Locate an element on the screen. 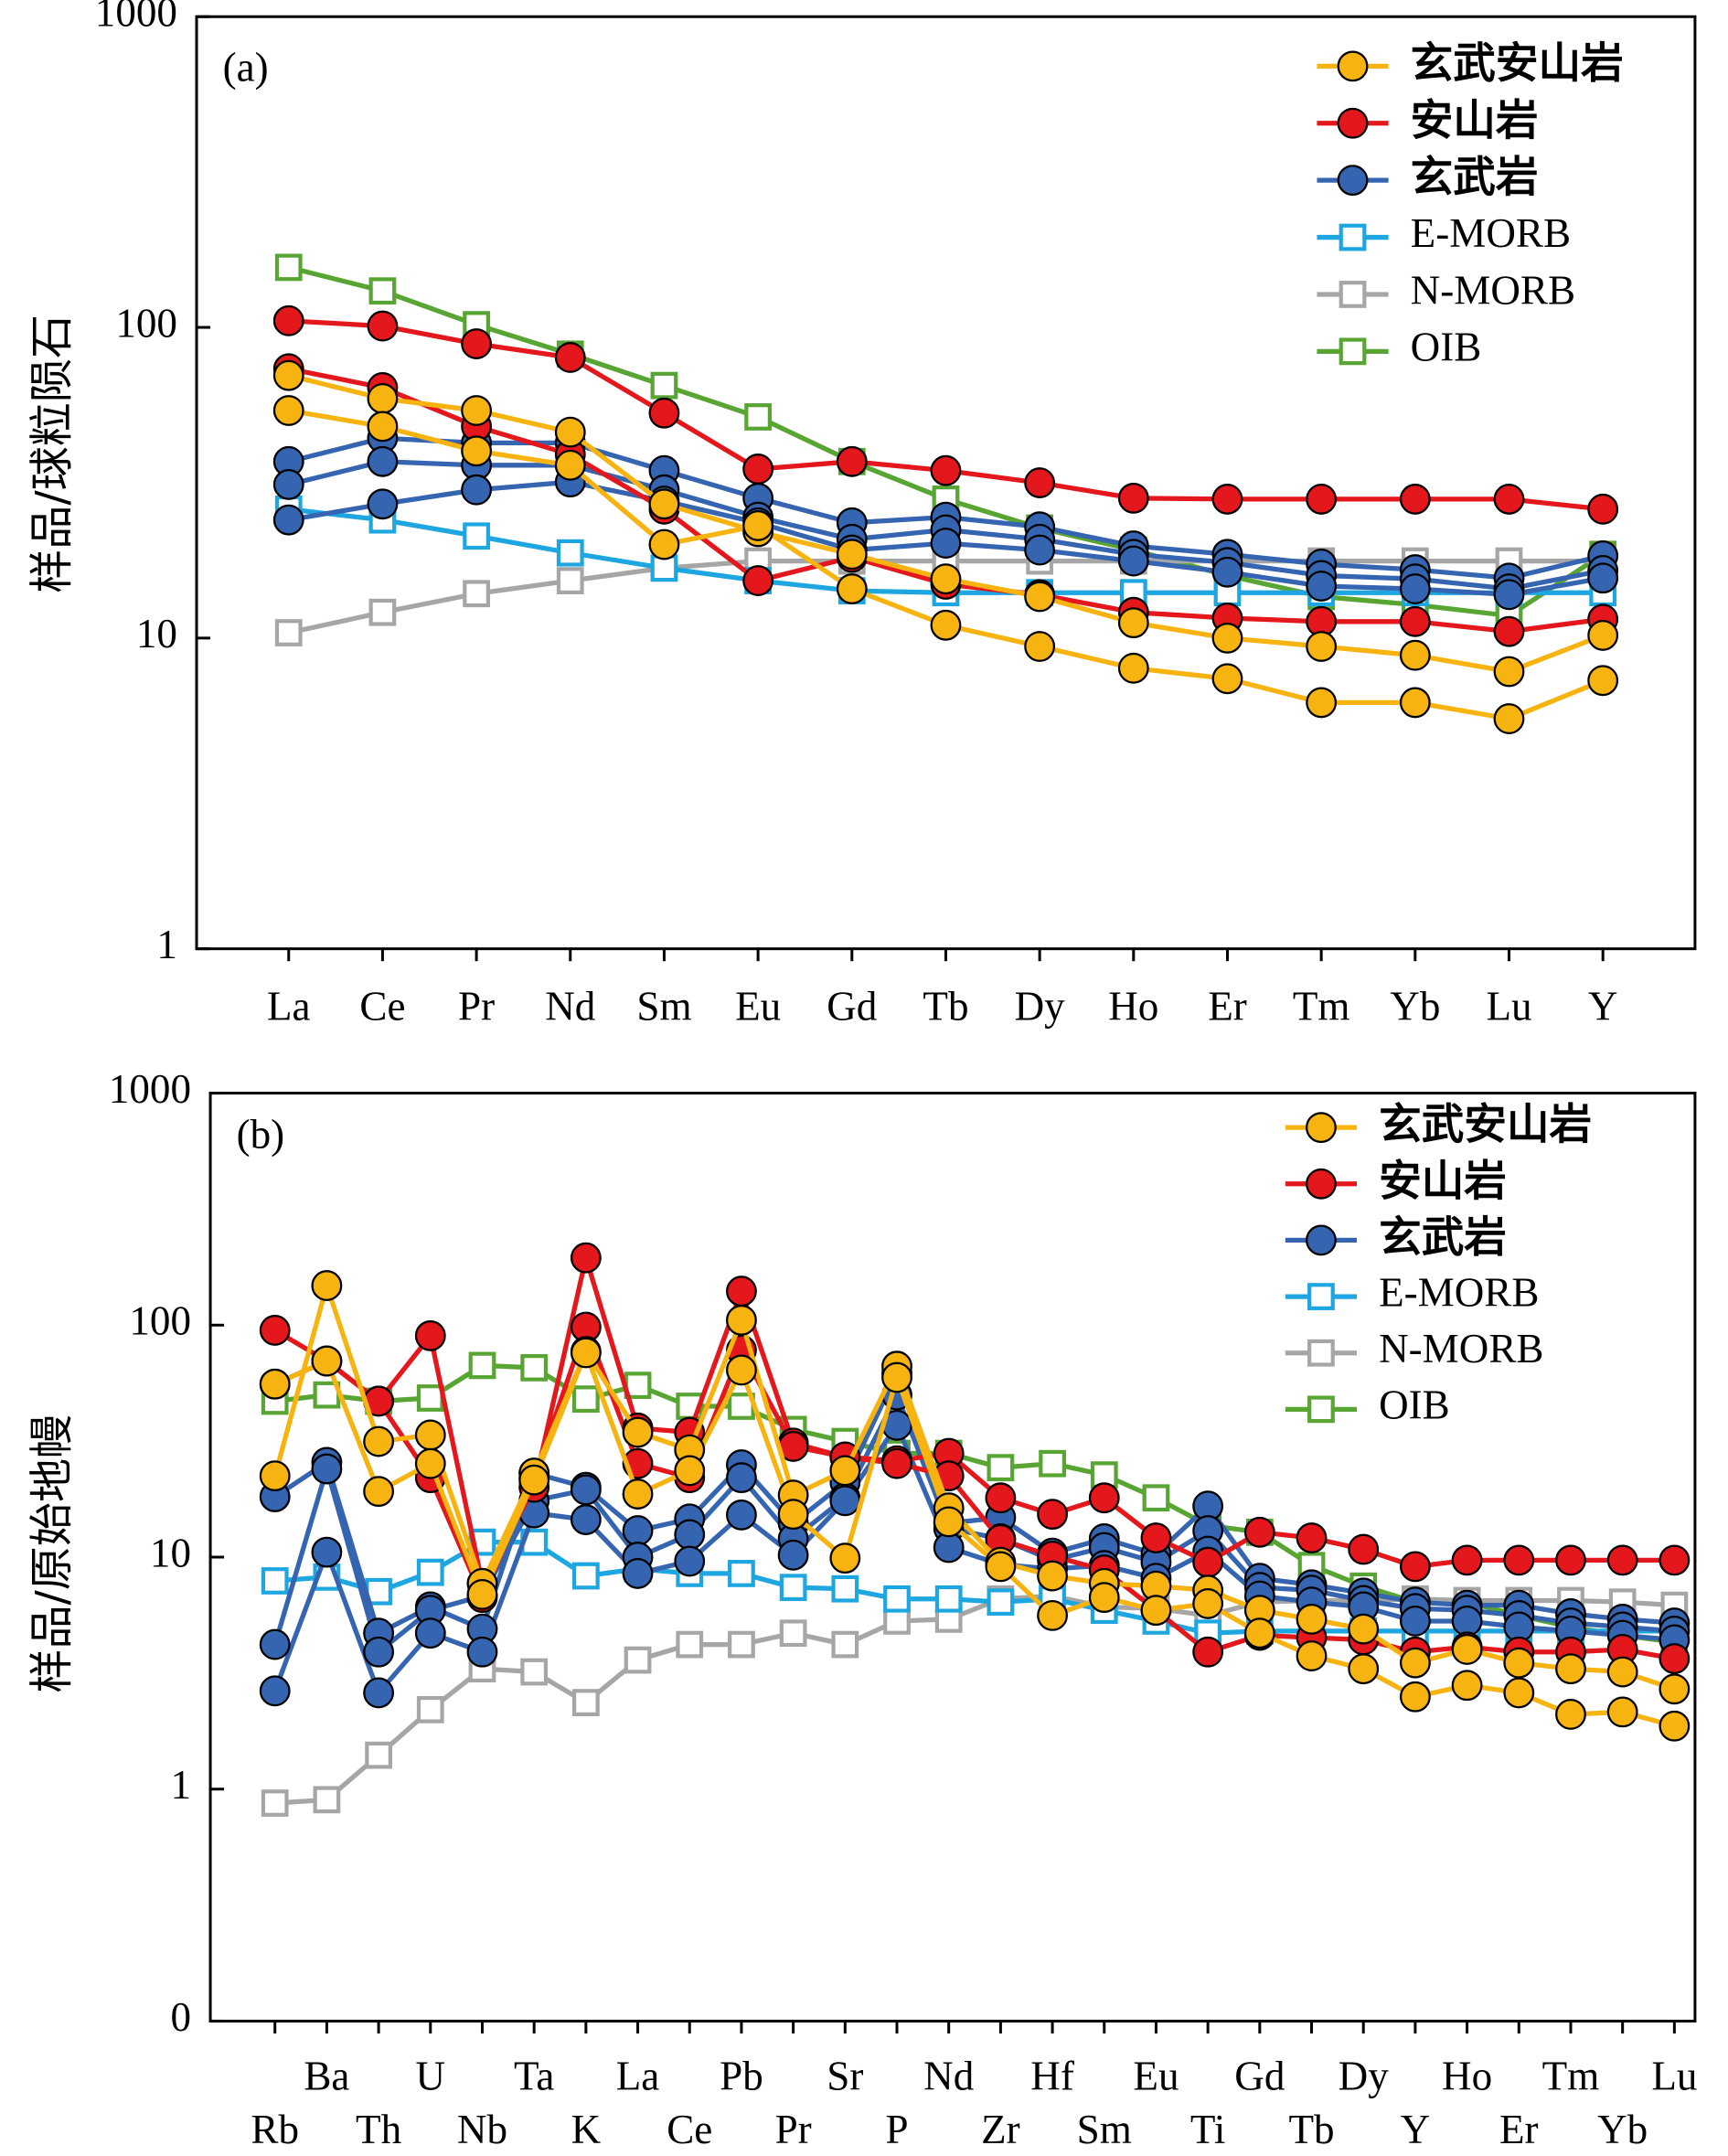 This screenshot has width=1728, height=2156. x-tick-label: K is located at coordinates (586, 2129).